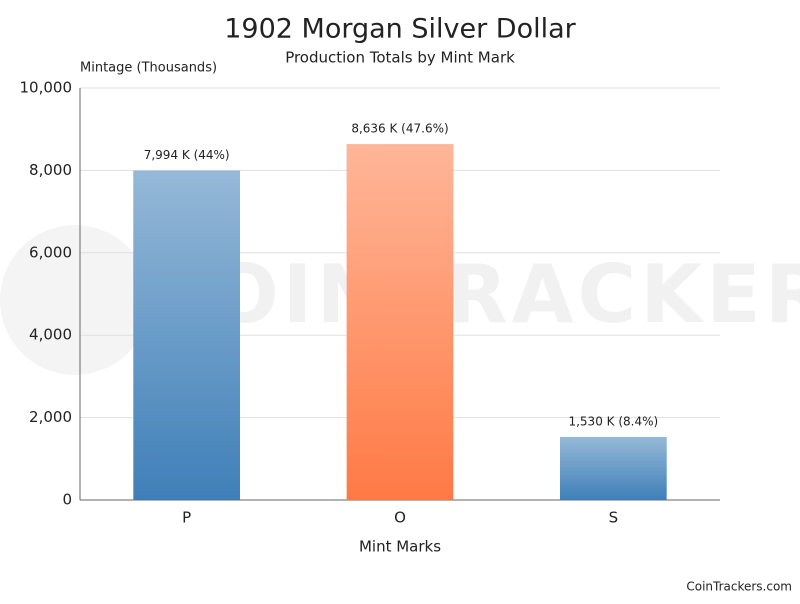 The height and width of the screenshot is (604, 800). What do you see at coordinates (400, 29) in the screenshot?
I see `chart-title: 1902 Morgan Silver Dollar` at bounding box center [400, 29].